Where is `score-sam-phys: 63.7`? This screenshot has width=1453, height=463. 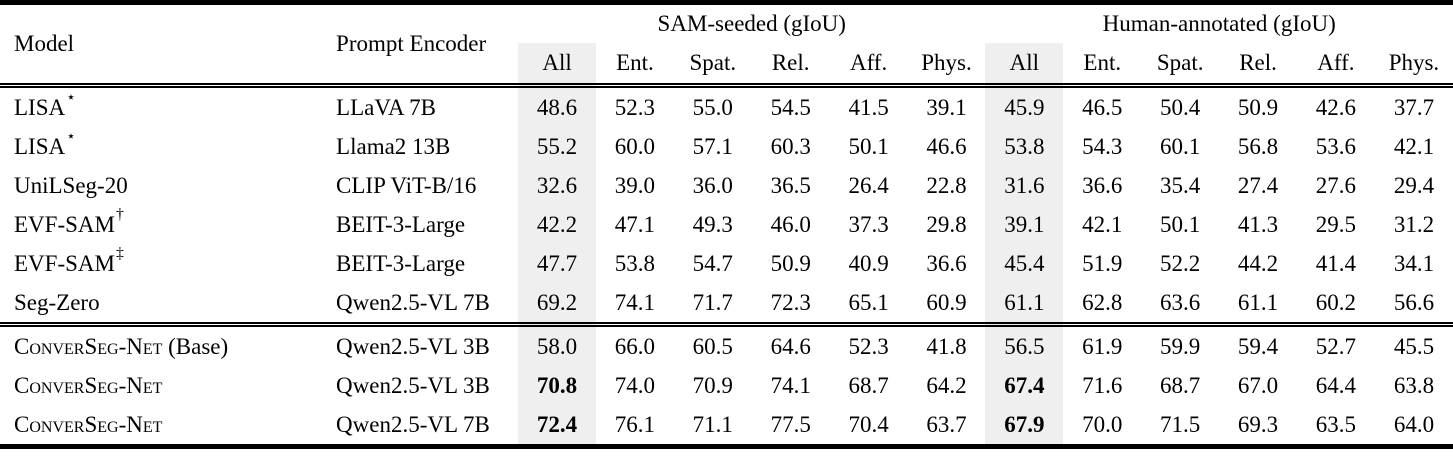
score-sam-phys: 63.7 is located at coordinates (946, 424).